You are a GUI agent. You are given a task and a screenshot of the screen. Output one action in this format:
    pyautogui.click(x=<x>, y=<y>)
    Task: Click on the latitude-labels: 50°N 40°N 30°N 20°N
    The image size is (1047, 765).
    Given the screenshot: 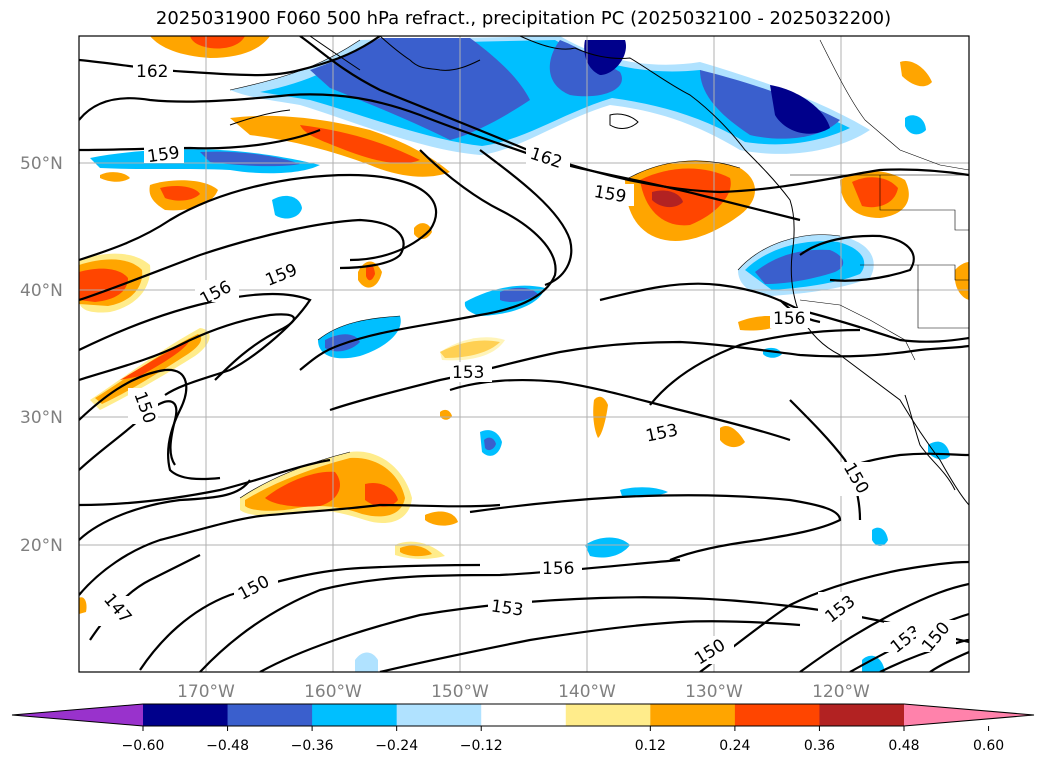 What is the action you would take?
    pyautogui.click(x=41, y=355)
    